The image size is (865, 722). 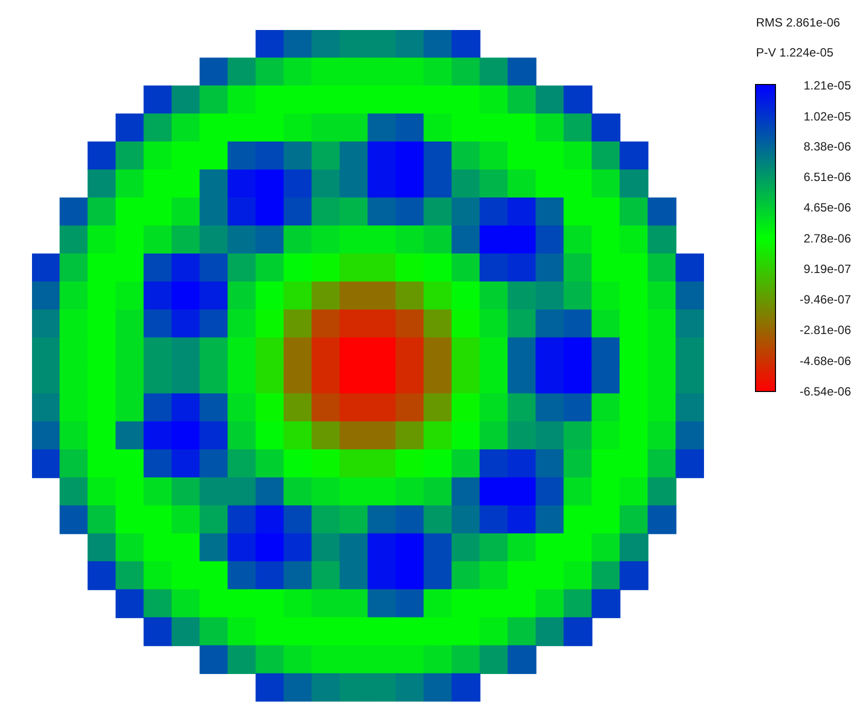 I want to click on color-bar-label: -4.68e-06, so click(x=826, y=361).